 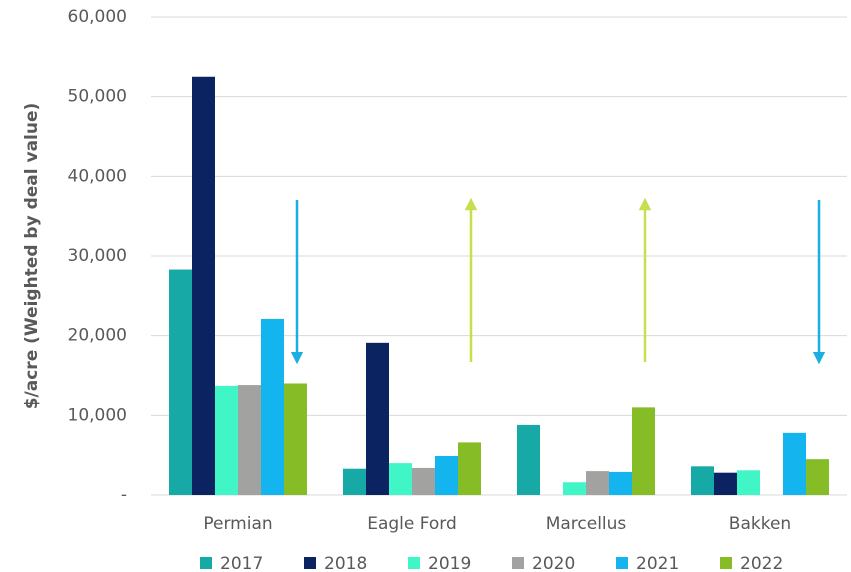 I want to click on y-tick-label: -, so click(x=124, y=495).